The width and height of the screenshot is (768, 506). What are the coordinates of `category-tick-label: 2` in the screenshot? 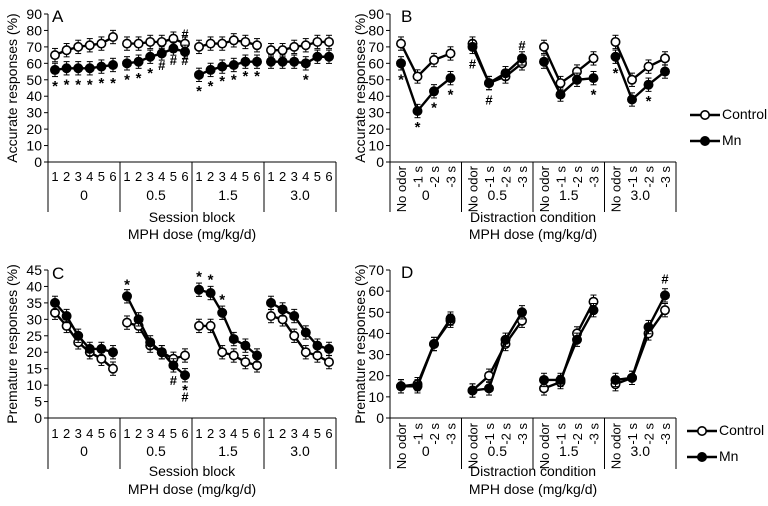 It's located at (282, 176).